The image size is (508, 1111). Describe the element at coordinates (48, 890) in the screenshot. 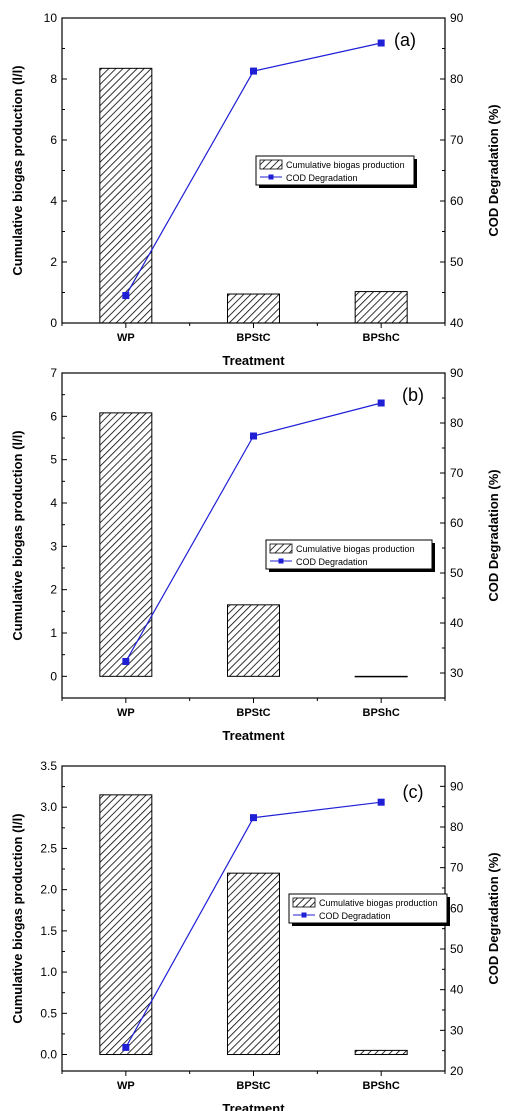

I see `y-tick-label: 2.0` at that location.